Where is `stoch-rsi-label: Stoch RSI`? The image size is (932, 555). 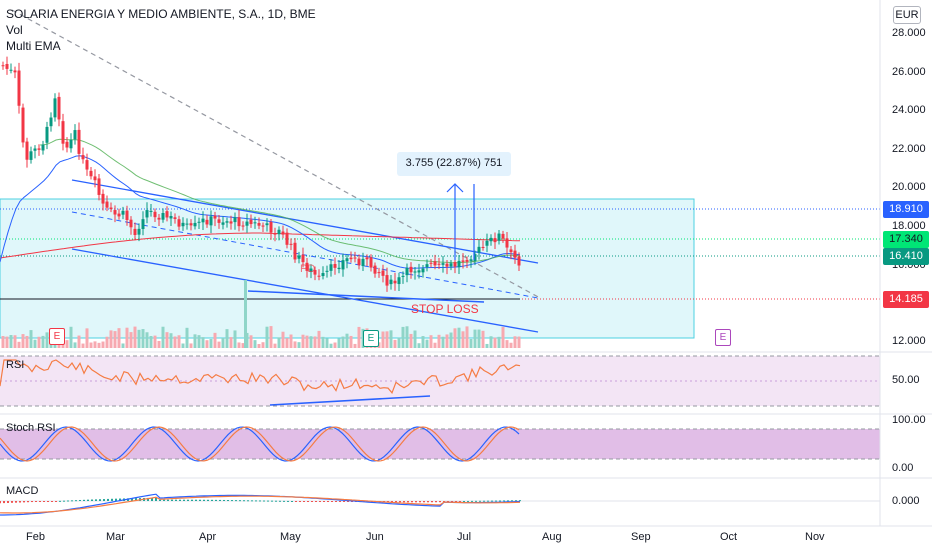 stoch-rsi-label: Stoch RSI is located at coordinates (31, 428).